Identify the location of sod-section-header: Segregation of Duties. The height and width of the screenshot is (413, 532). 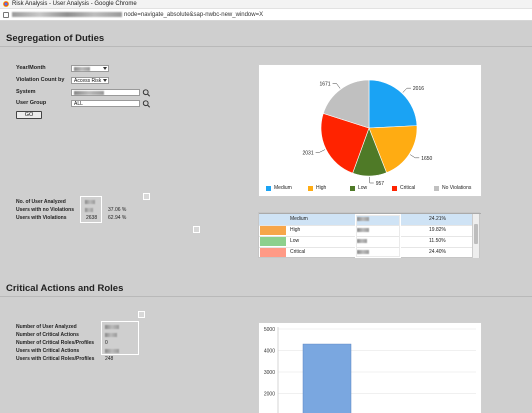
(266, 39).